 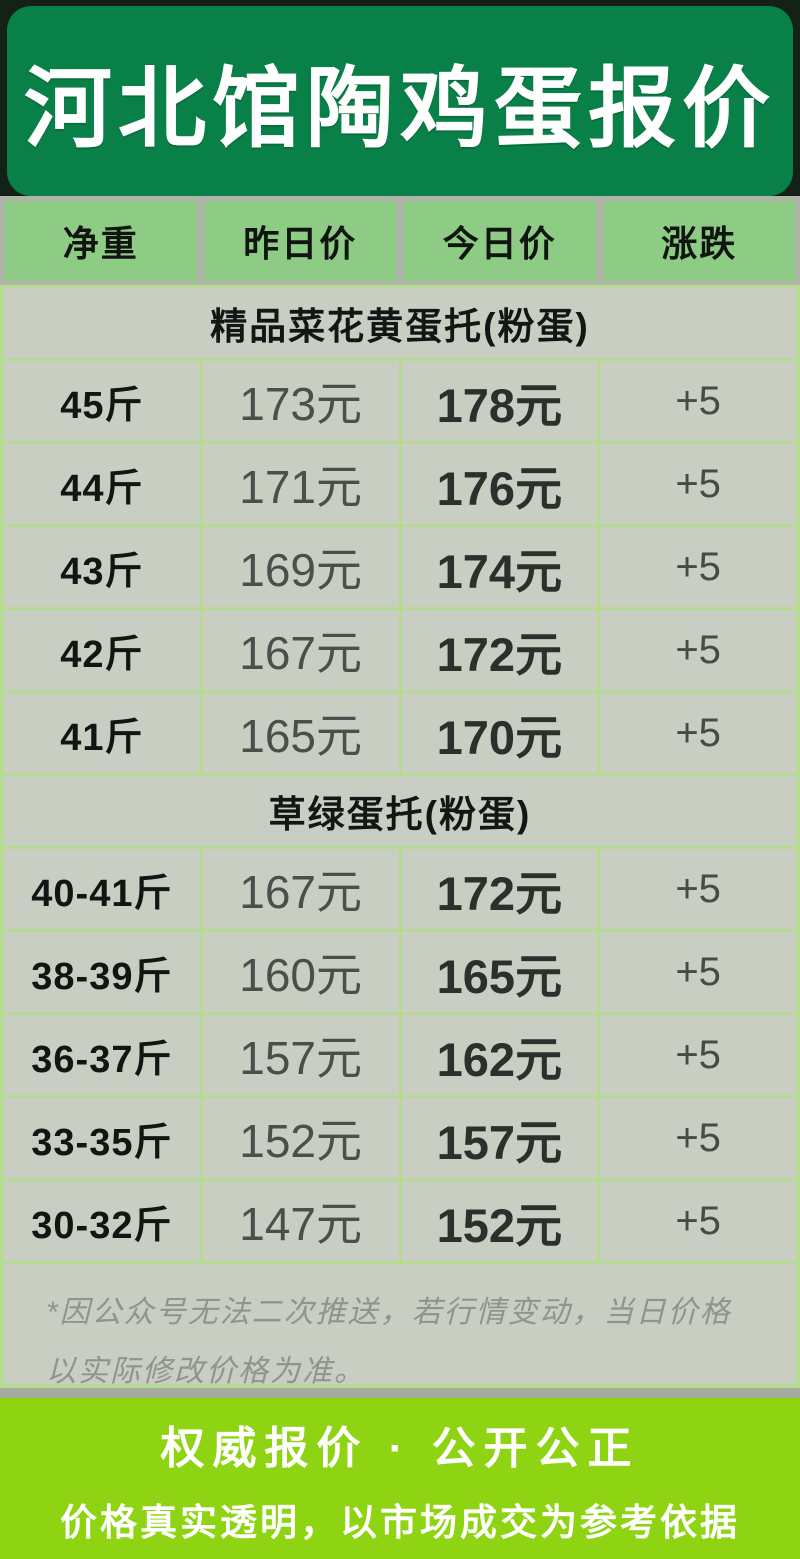 I want to click on cell-today: 157元, so click(x=499, y=1138).